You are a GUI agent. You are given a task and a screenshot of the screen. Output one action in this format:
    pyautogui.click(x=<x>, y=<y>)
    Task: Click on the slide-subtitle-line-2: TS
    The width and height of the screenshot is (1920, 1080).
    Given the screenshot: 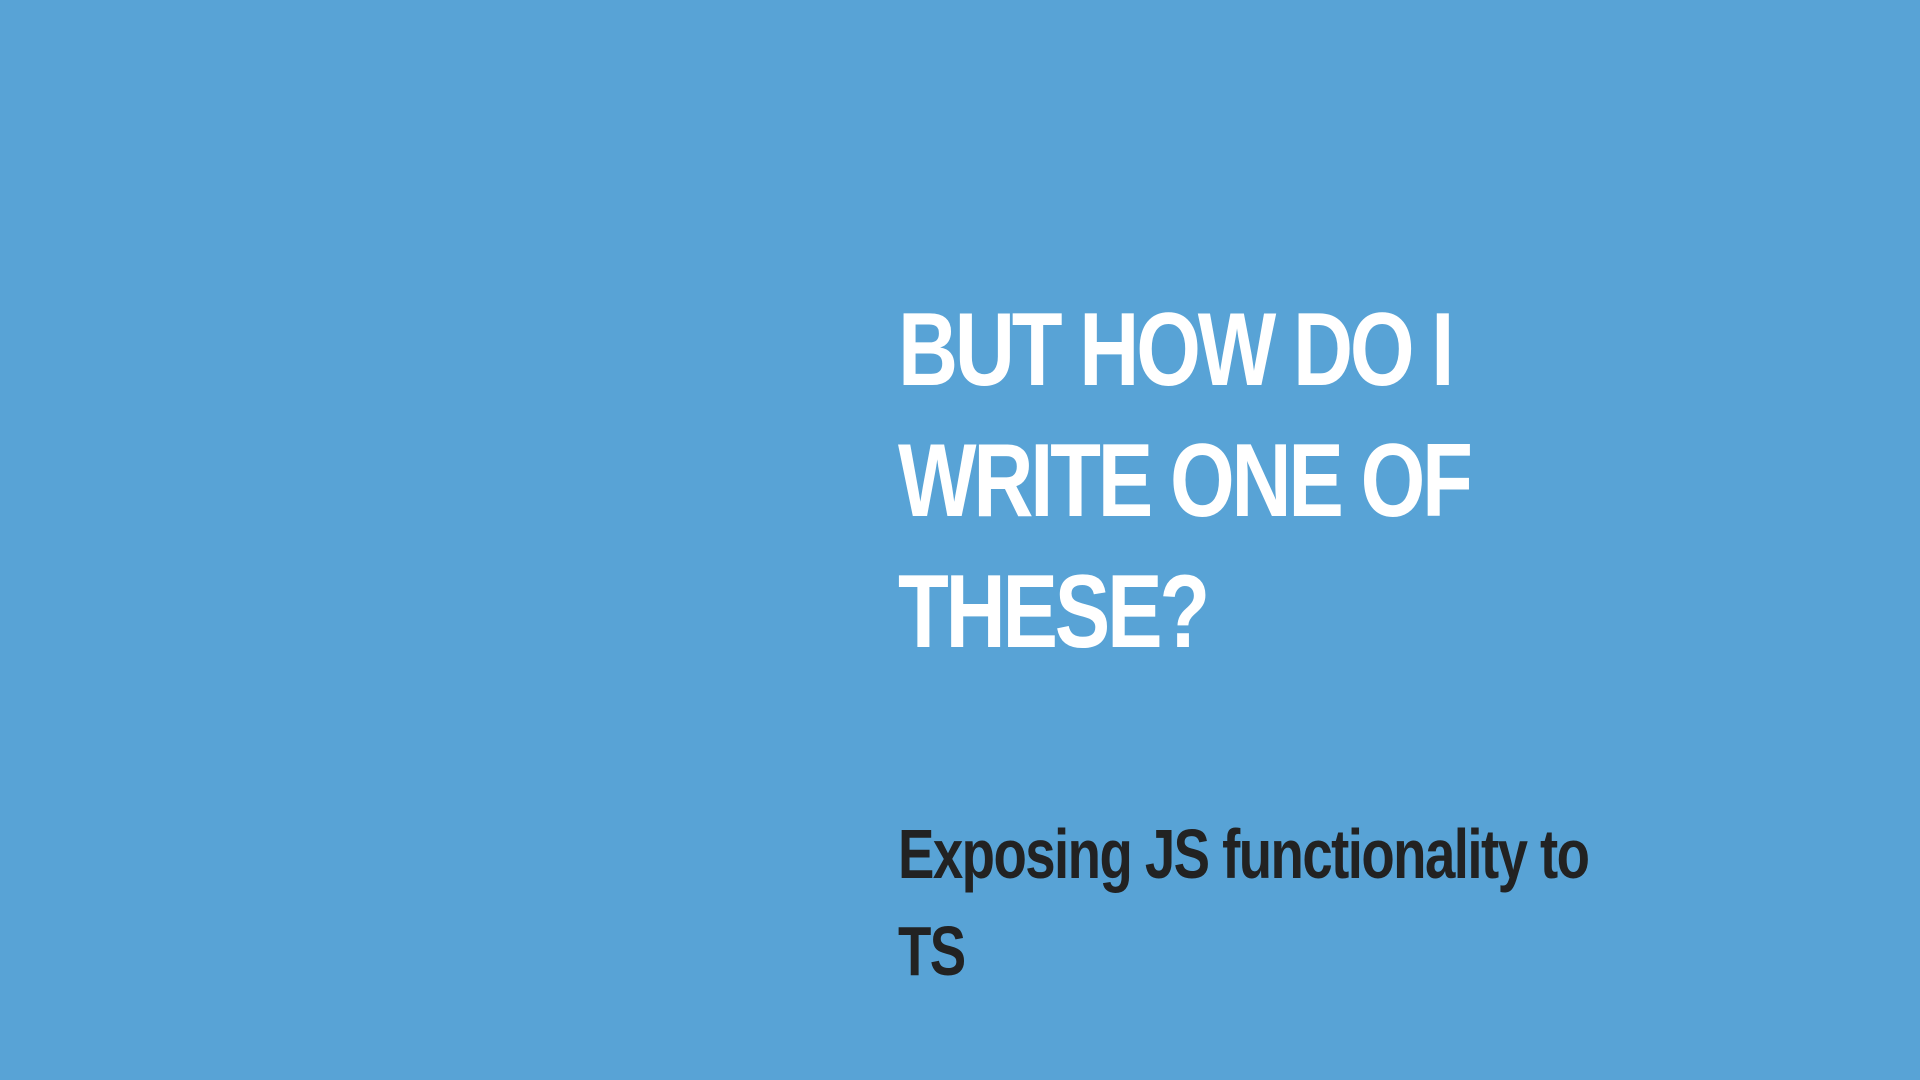 What is the action you would take?
    pyautogui.click(x=932, y=951)
    